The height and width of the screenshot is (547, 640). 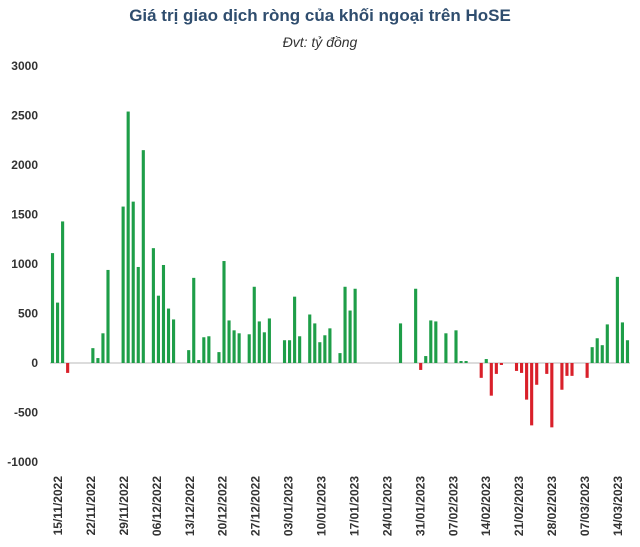 I want to click on y-tick-label: 2500, so click(x=24, y=116).